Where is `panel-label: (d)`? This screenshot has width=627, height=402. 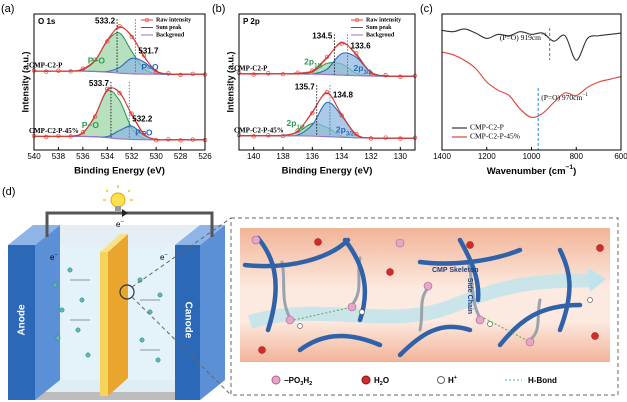 panel-label: (d) is located at coordinates (8, 192).